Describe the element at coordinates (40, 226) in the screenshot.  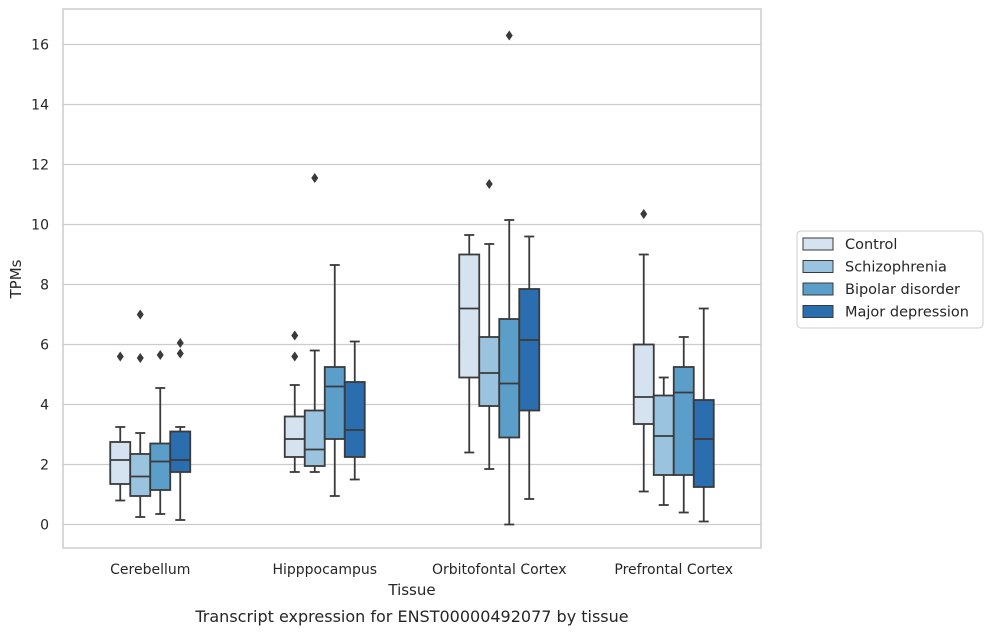
I see `y-tick-label: 10` at that location.